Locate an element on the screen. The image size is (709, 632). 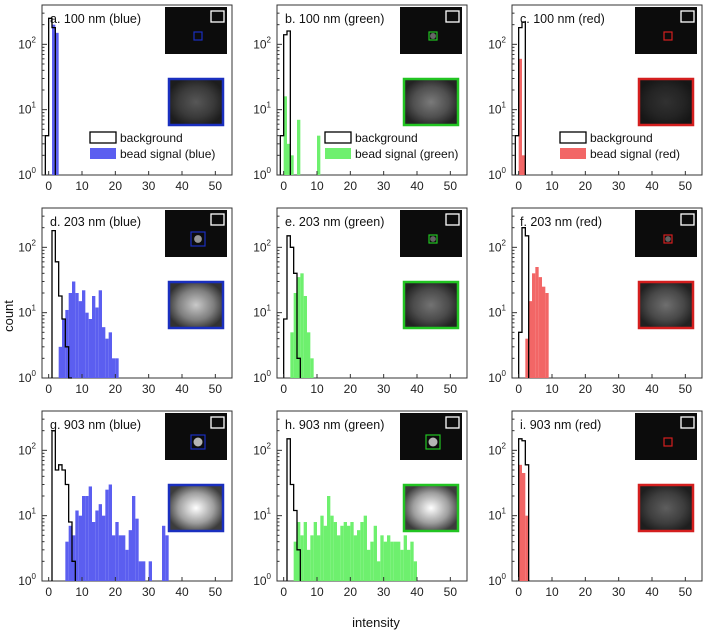
y-tick-label: 10⁰ is located at coordinates (27, 377).